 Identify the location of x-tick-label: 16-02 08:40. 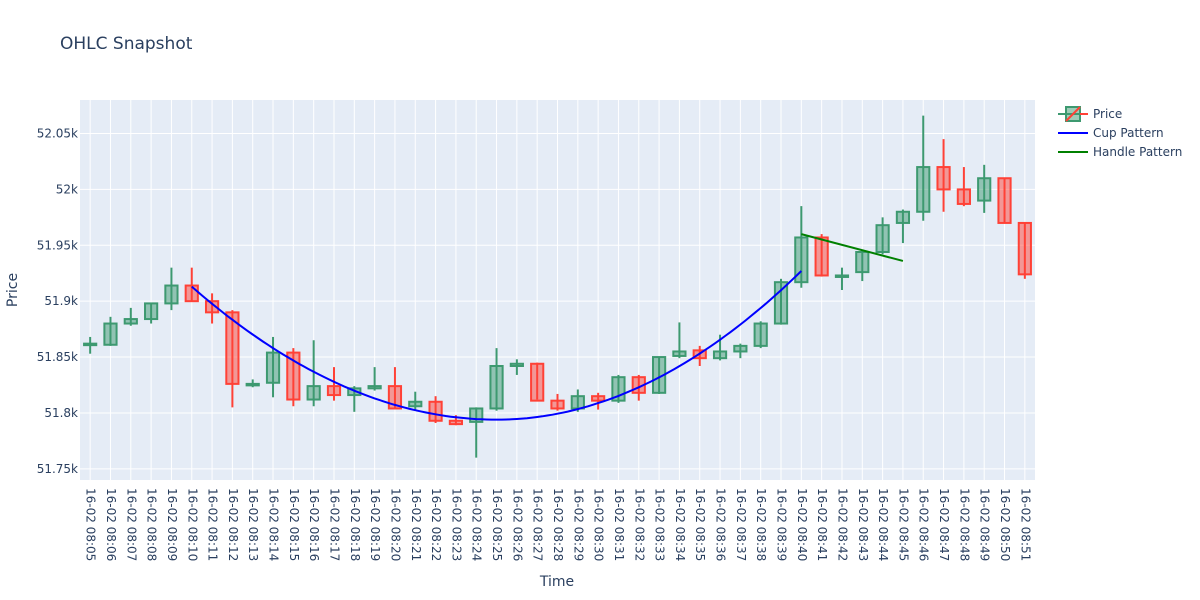
(802, 524).